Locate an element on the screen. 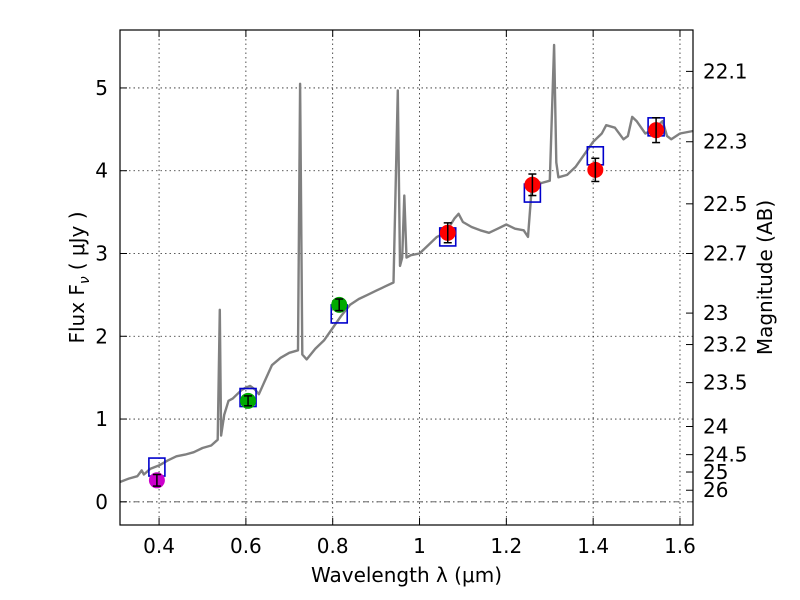  y-tick-label: 0 is located at coordinates (101, 502).